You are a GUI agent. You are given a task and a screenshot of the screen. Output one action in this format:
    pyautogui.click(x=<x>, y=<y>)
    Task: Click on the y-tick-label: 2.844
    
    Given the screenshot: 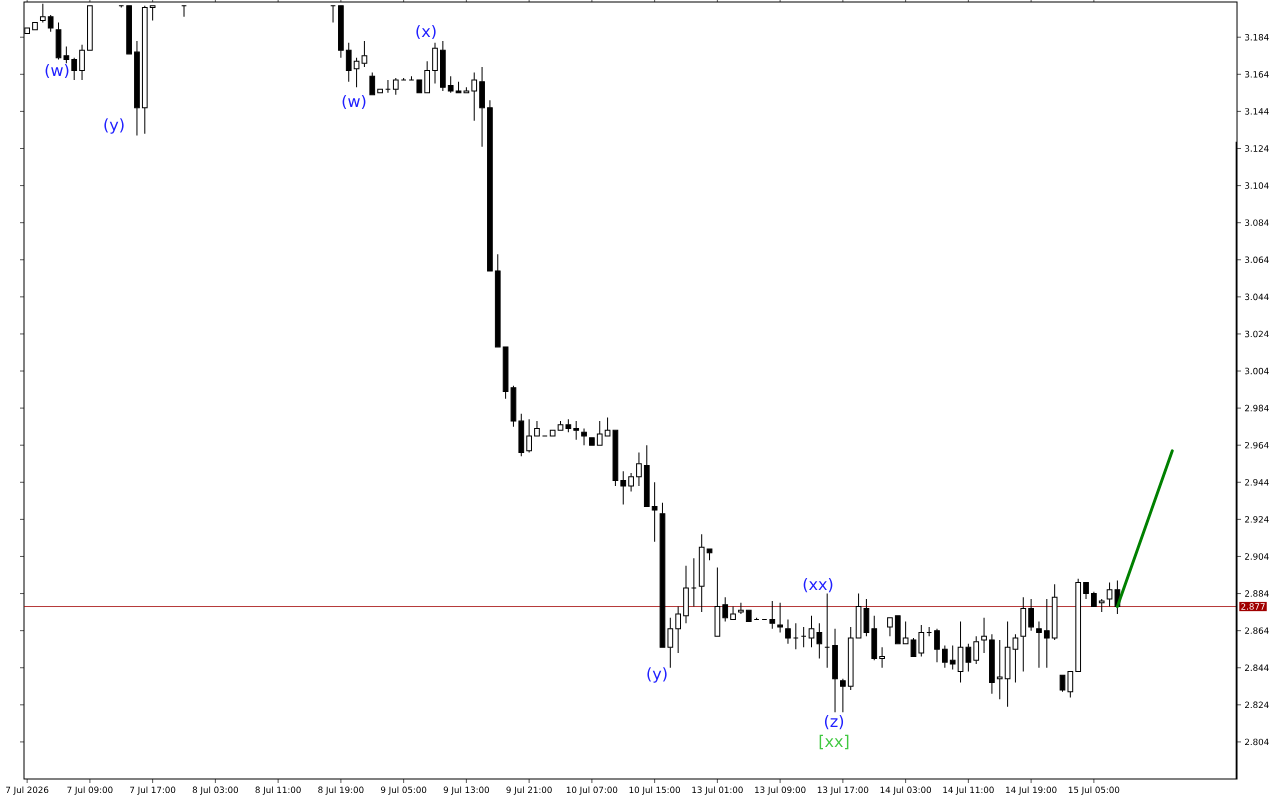 What is the action you would take?
    pyautogui.click(x=1257, y=668)
    